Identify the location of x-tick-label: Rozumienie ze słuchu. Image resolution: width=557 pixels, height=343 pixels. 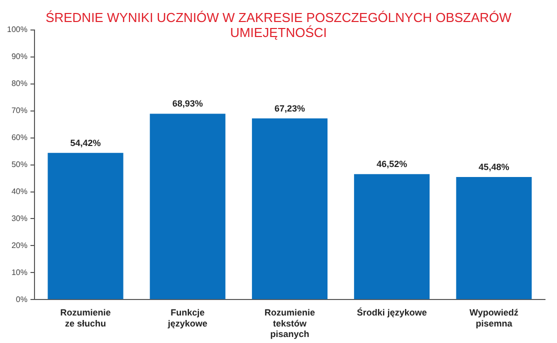
(85, 317).